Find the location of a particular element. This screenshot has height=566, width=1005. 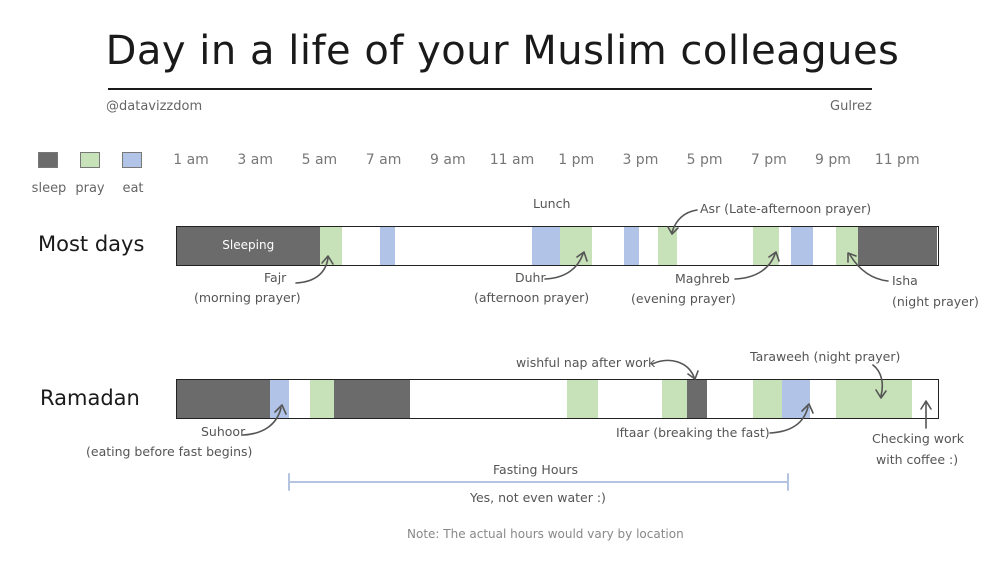

x-tick-label: 7 pm is located at coordinates (768, 160).